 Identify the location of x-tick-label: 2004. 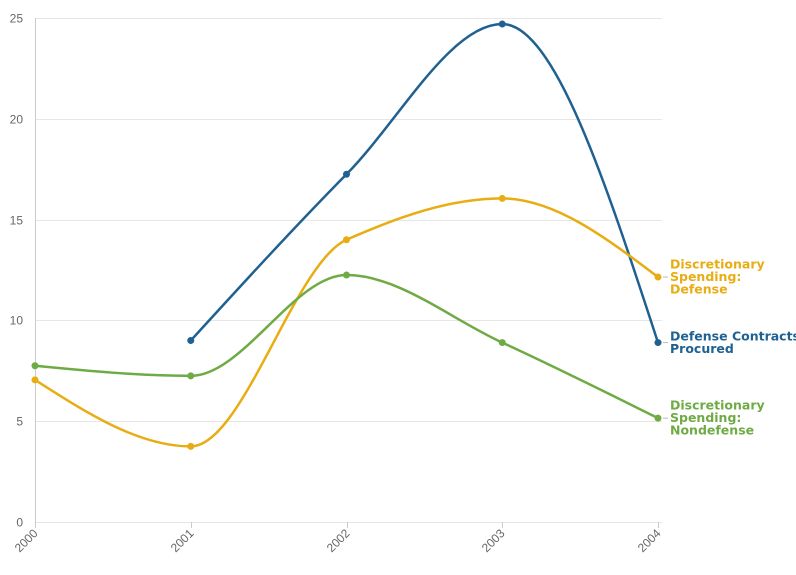
(649, 540).